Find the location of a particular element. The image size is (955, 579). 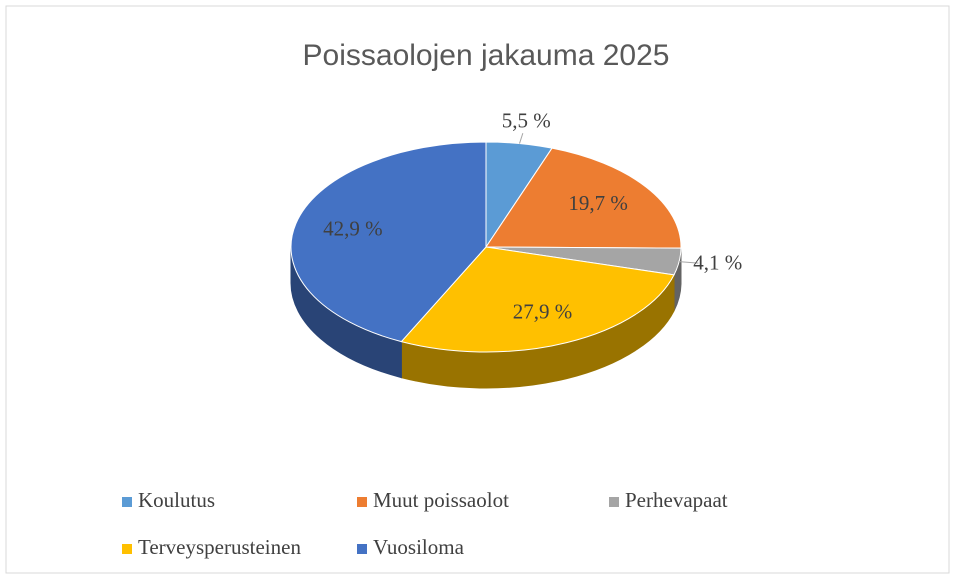

data-label: 42,9 % is located at coordinates (353, 228).